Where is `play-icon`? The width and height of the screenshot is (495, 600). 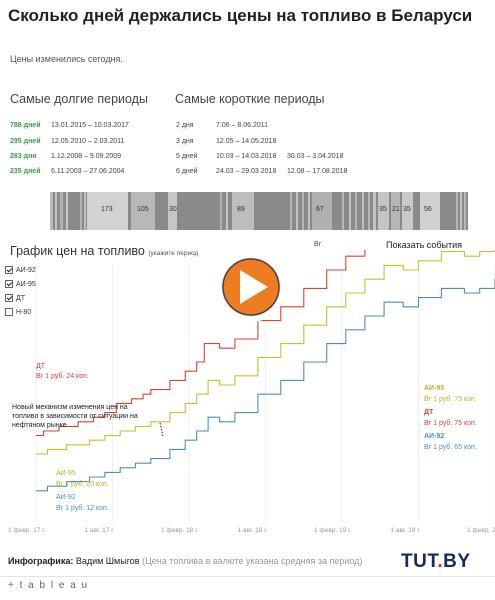
play-icon is located at coordinates (254, 287).